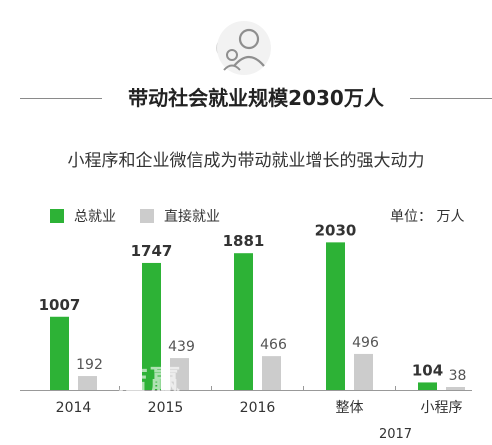 The width and height of the screenshot is (492, 445). What do you see at coordinates (244, 241) in the screenshot?
I see `value-label-total-2: 1881` at bounding box center [244, 241].